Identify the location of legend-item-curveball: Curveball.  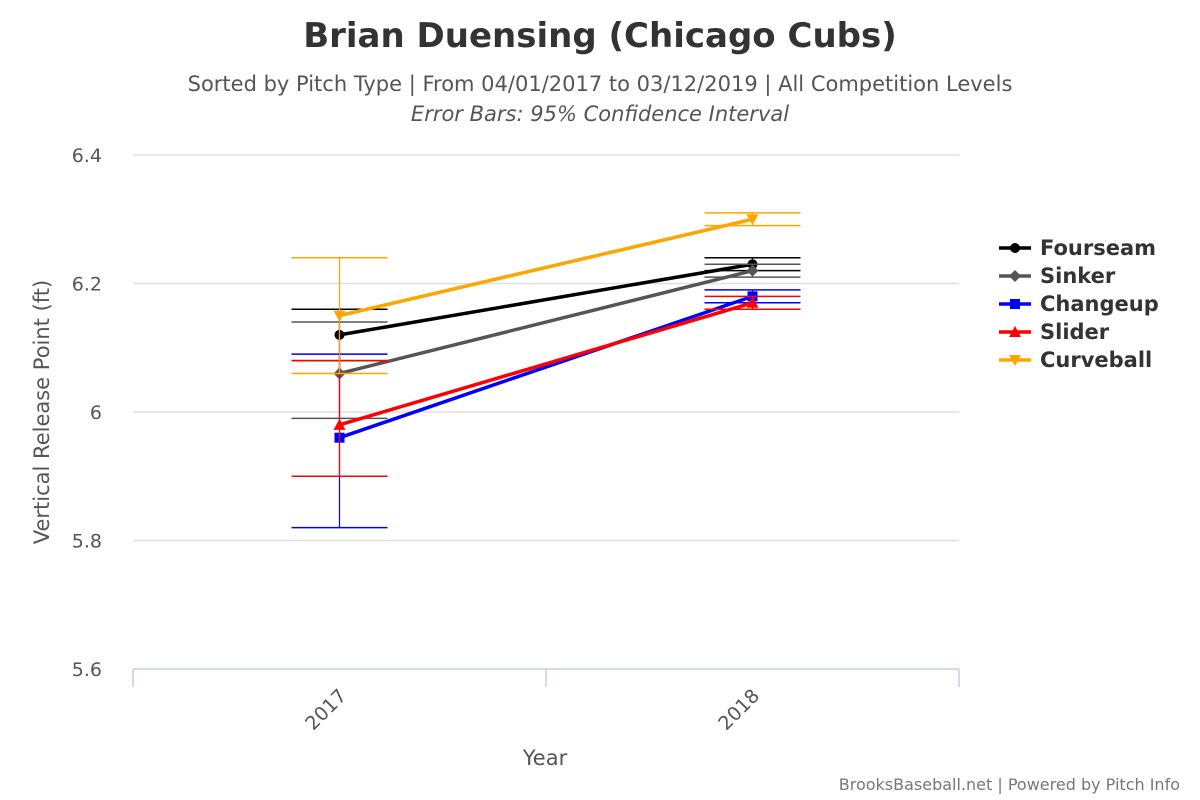
(1075, 360).